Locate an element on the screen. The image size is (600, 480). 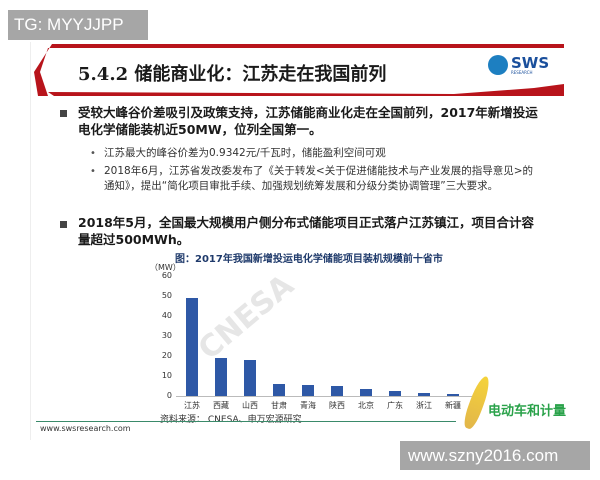
logo-subtext: RESEARCH is located at coordinates (522, 72).